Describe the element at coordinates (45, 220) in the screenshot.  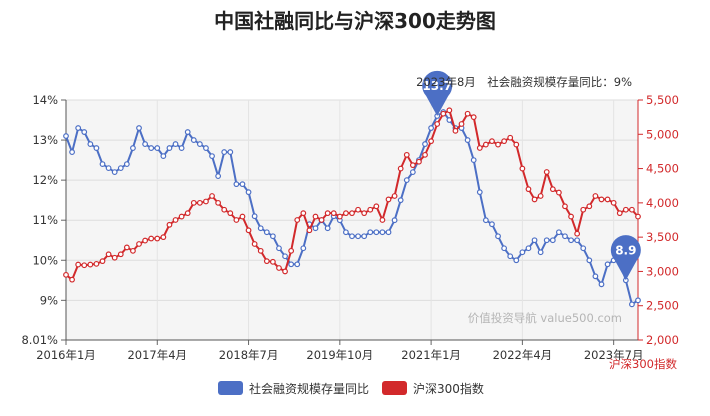
I see `y-left-tick-label: 11%` at that location.